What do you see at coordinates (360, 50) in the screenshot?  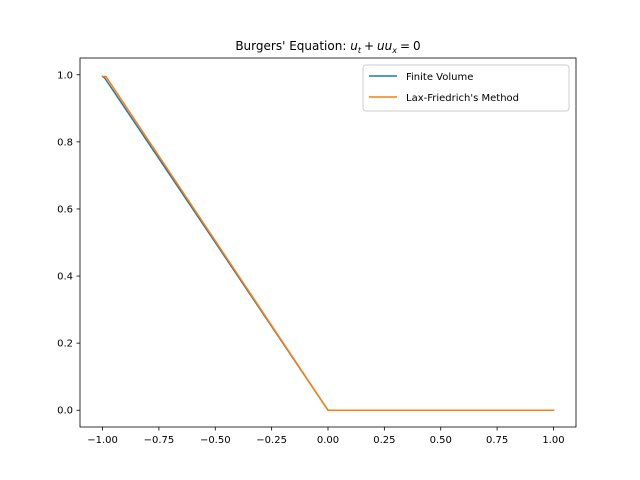 I see `title-math-subscript-t: t` at bounding box center [360, 50].